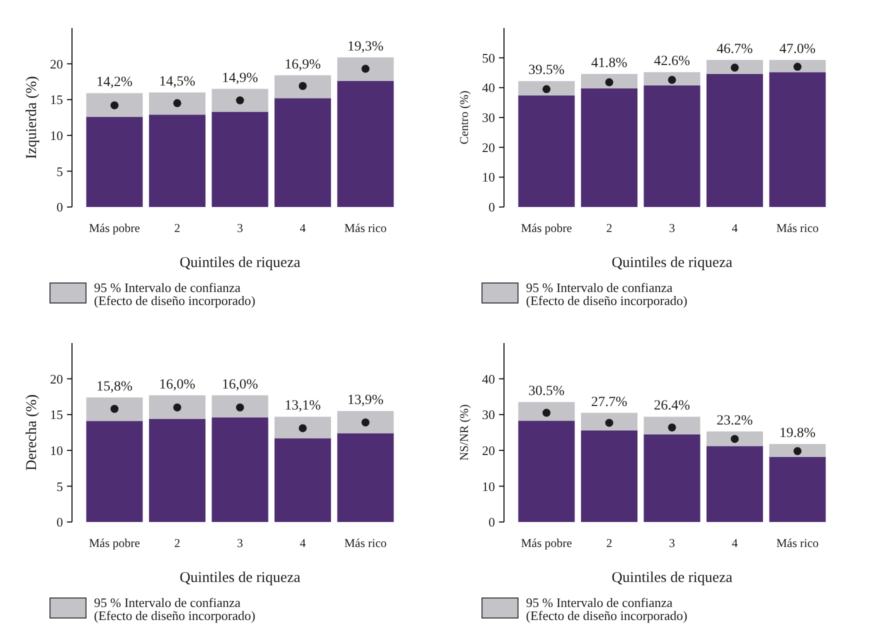  What do you see at coordinates (609, 402) in the screenshot?
I see `data-label: 27.7%` at bounding box center [609, 402].